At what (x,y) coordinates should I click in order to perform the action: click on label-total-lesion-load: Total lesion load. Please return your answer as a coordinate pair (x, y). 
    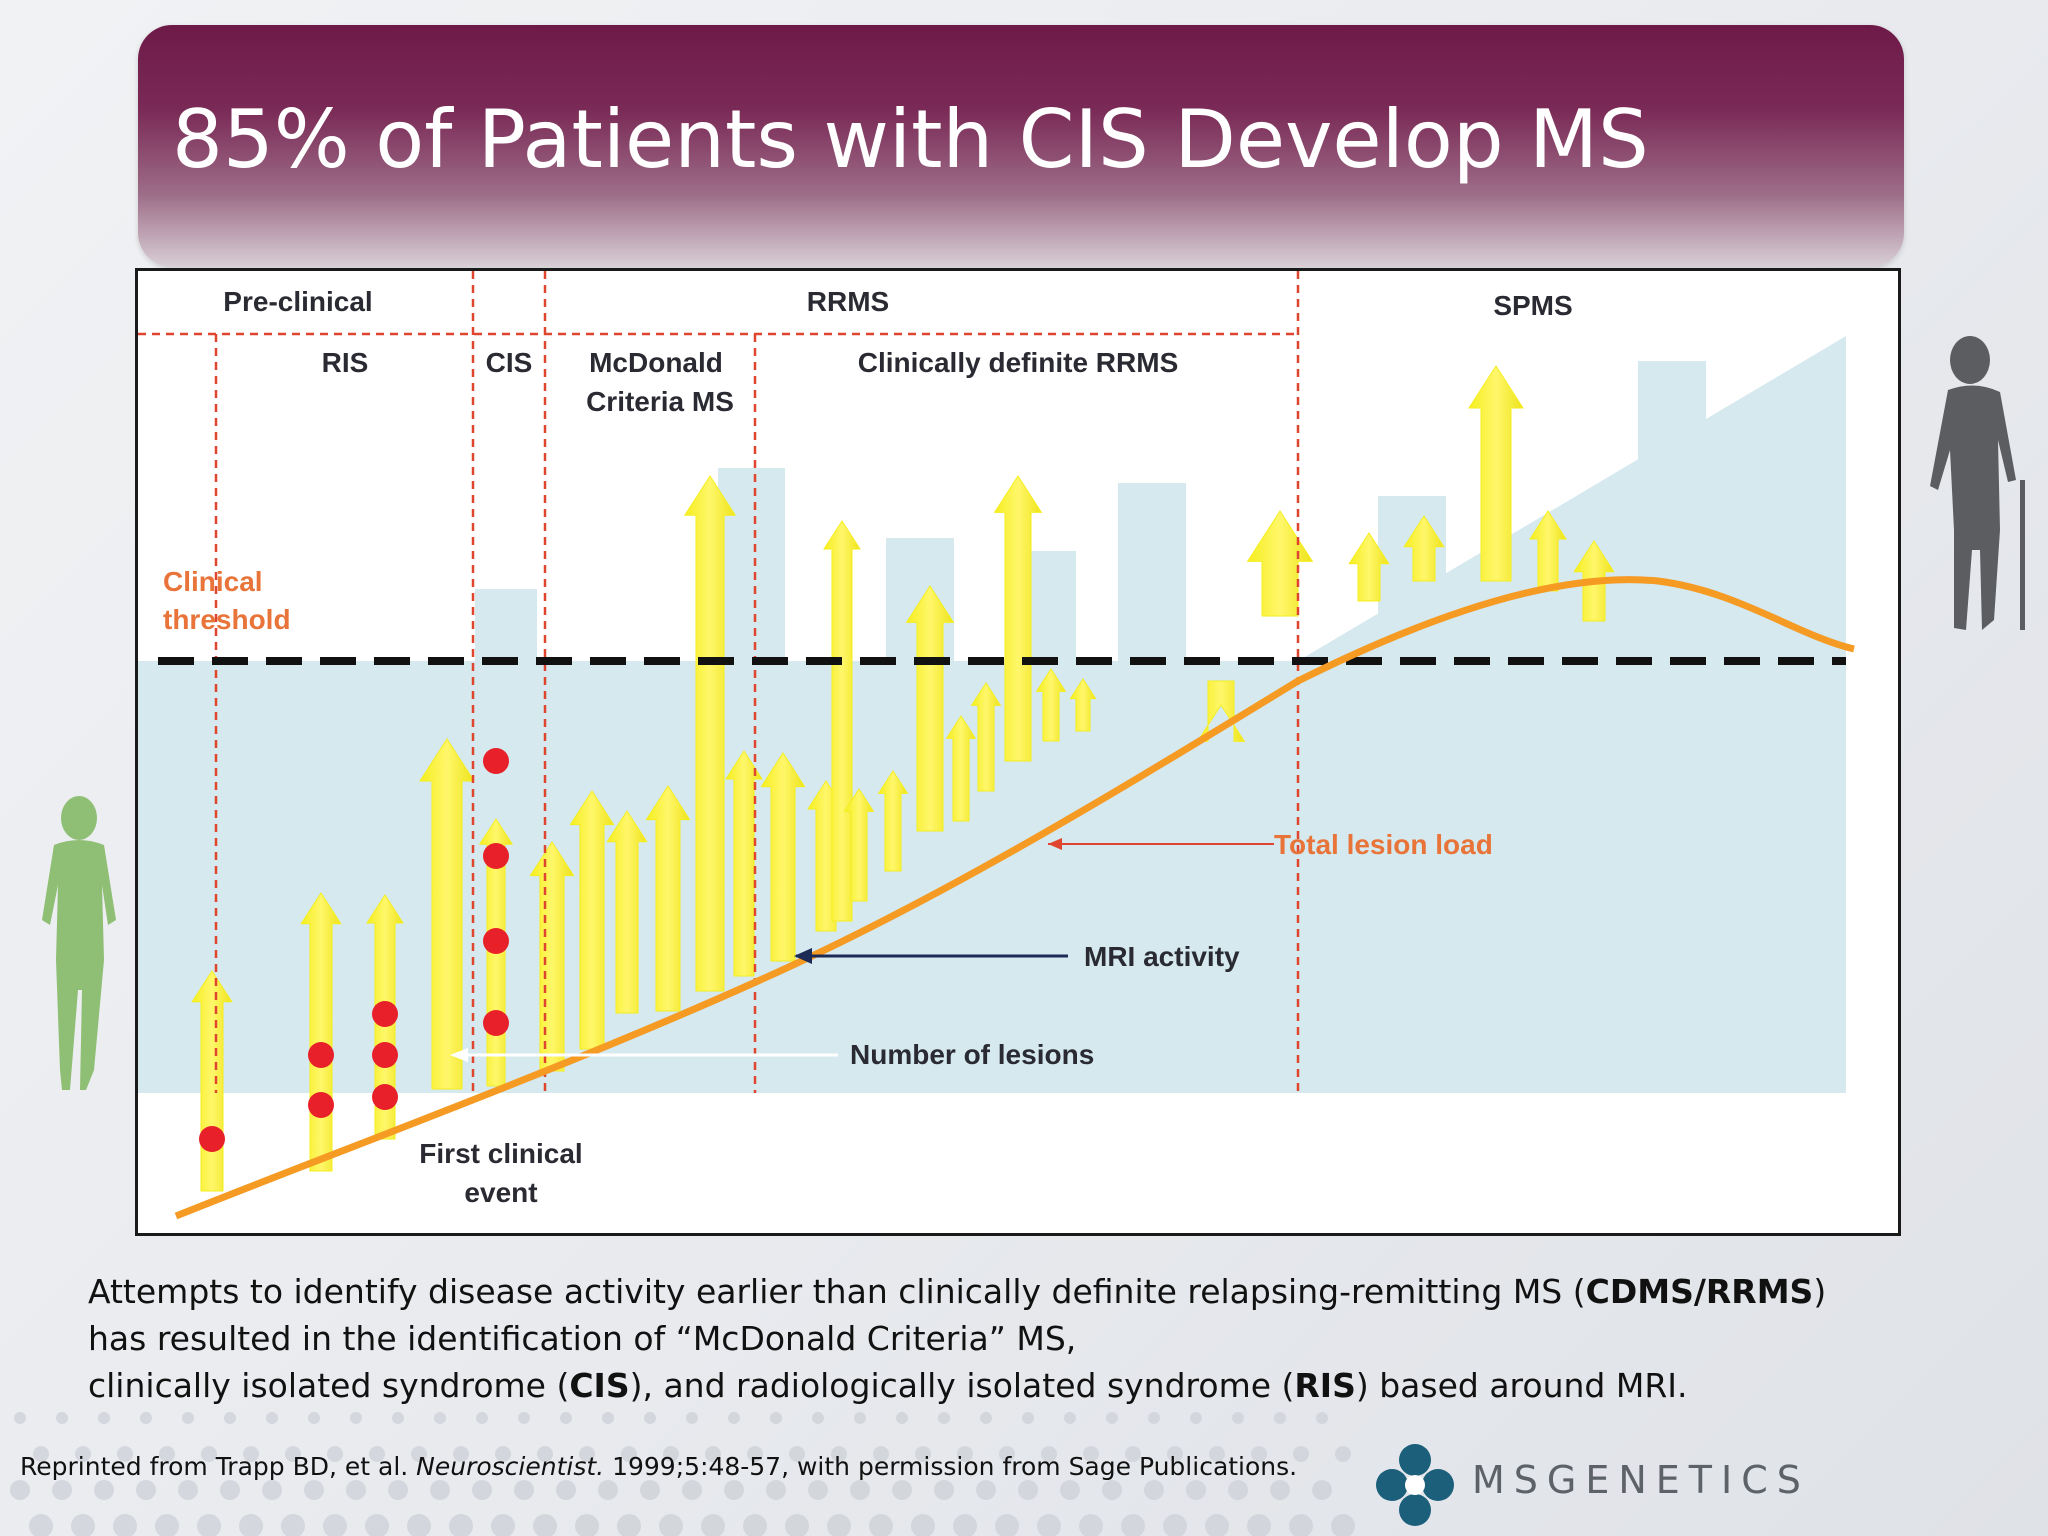
    Looking at the image, I should click on (1383, 844).